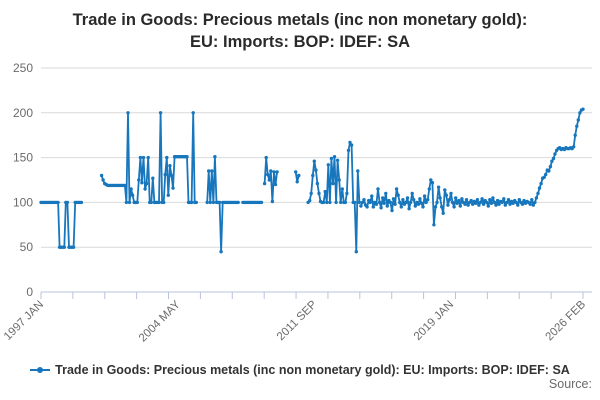 The height and width of the screenshot is (400, 600). What do you see at coordinates (23, 158) in the screenshot?
I see `y-tick-label: 150` at bounding box center [23, 158].